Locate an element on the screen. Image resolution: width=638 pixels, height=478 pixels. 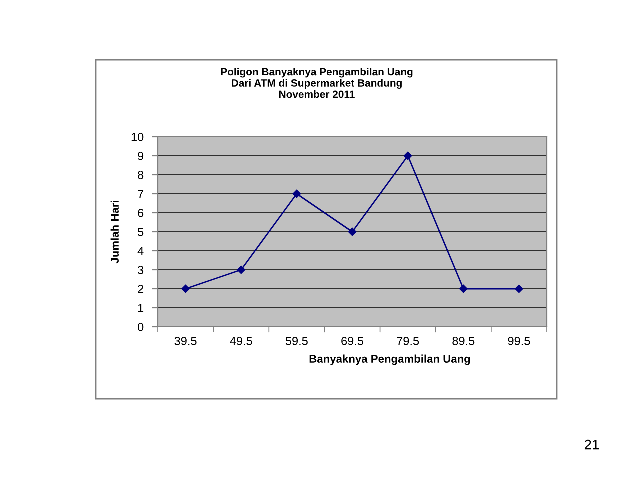
y-tick-label: 8 is located at coordinates (141, 175).